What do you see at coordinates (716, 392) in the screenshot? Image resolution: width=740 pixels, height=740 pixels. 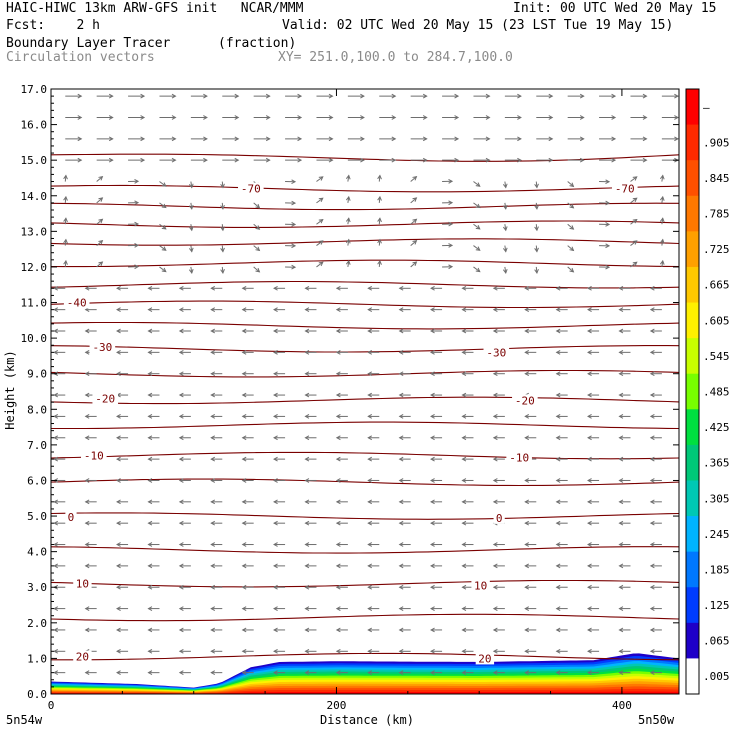 I see `colorbar-label: .485` at bounding box center [716, 392].